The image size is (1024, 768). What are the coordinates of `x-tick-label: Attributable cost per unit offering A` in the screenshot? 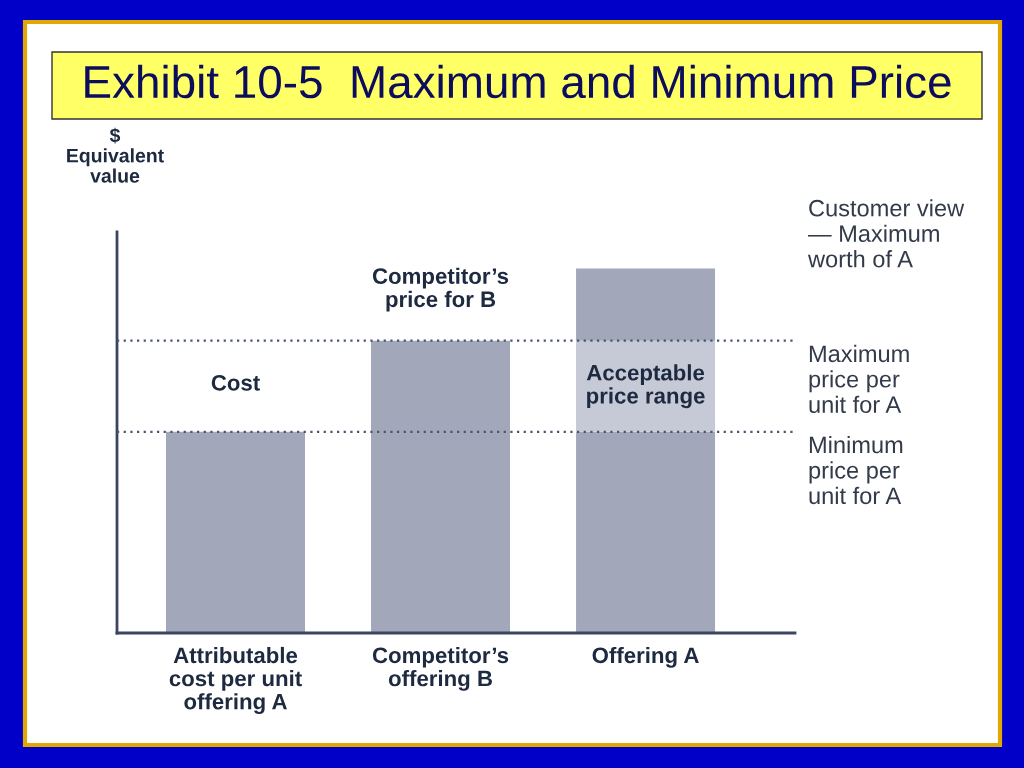 It's located at (235, 680).